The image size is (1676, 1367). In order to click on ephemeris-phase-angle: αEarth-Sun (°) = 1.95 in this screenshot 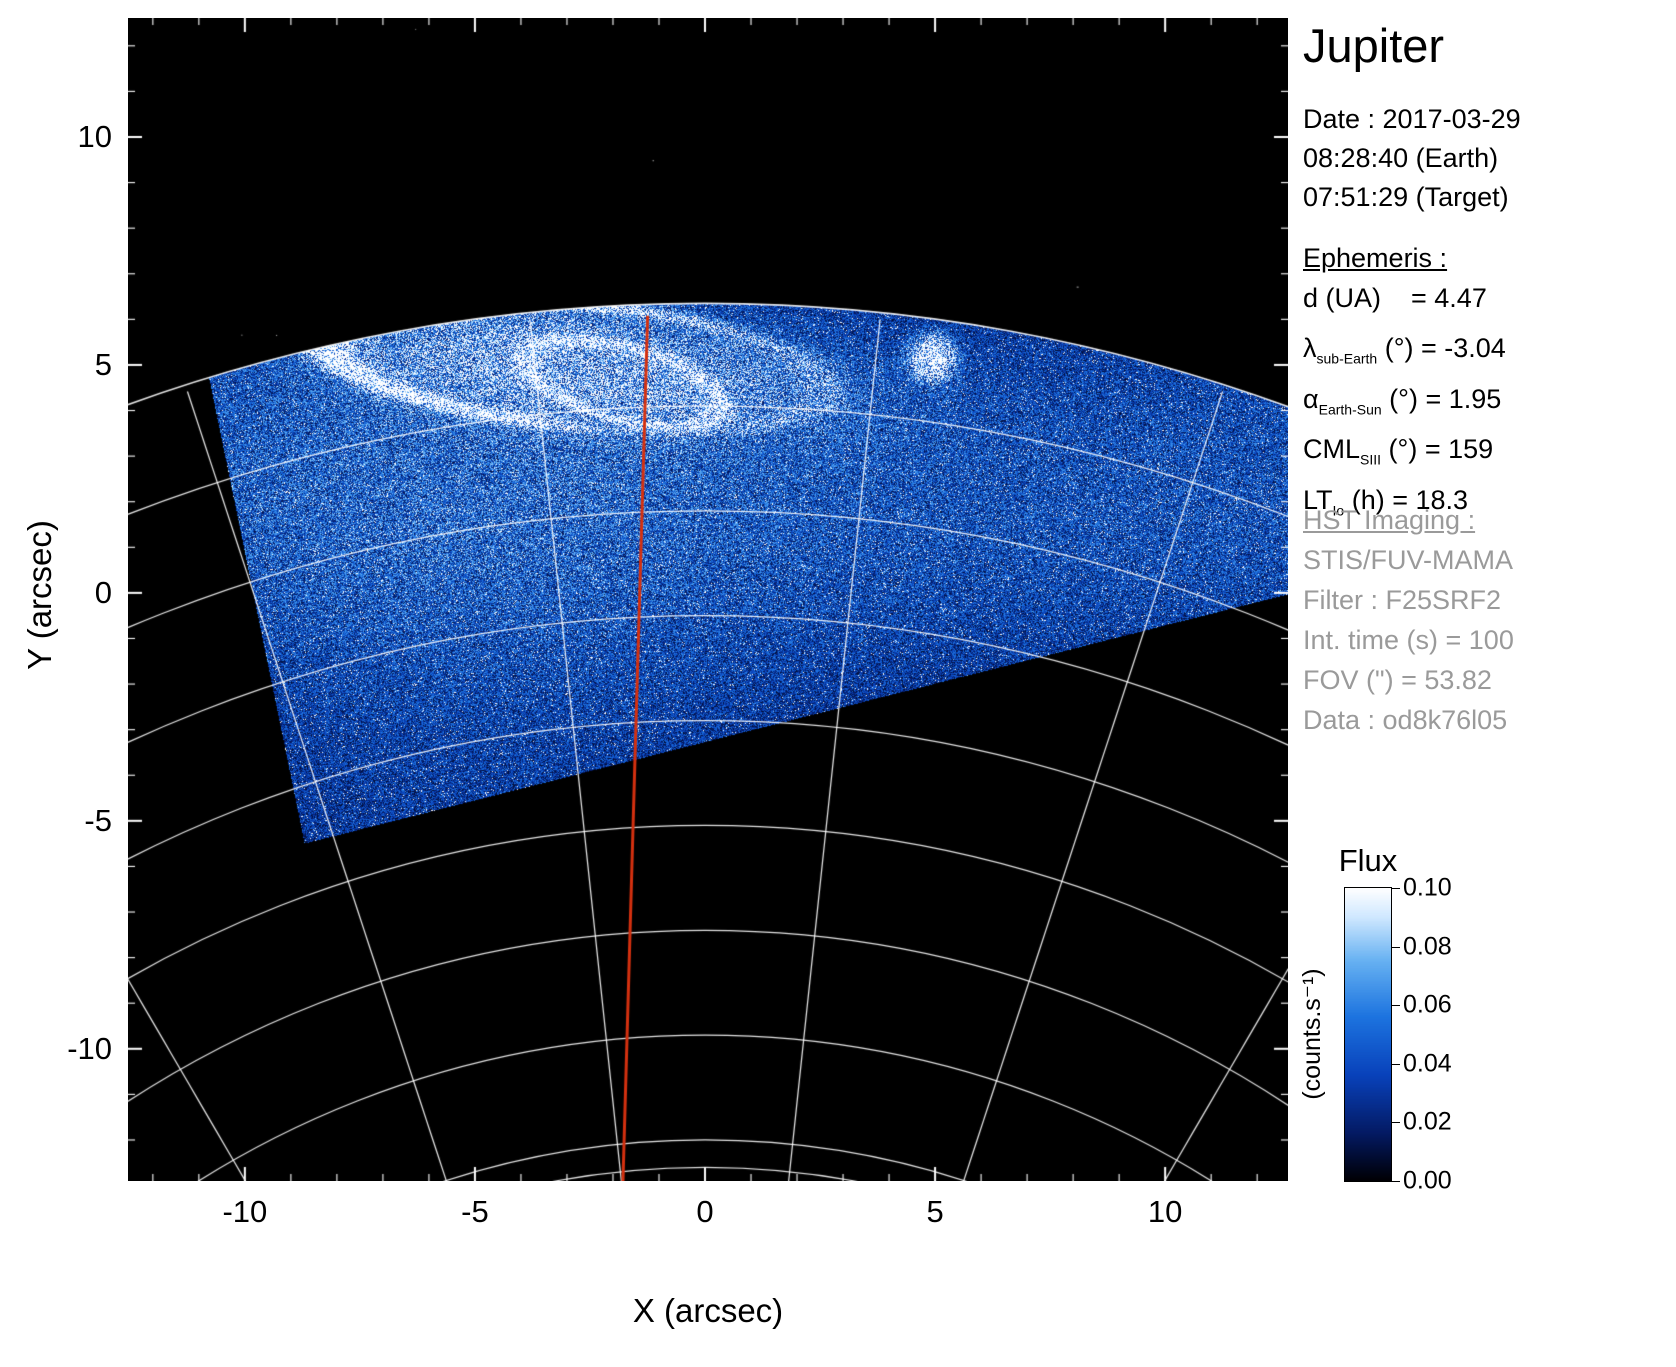, I will do `click(1404, 404)`.